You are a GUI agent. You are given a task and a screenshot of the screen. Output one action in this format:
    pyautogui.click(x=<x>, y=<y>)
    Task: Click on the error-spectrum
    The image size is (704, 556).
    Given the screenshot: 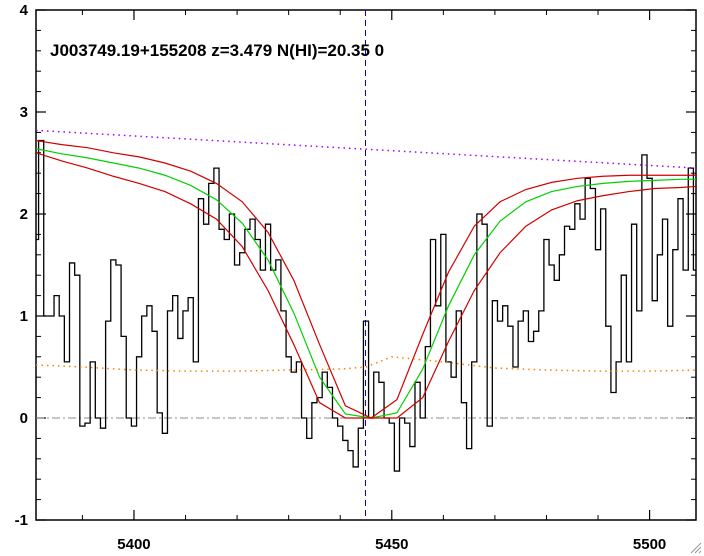 What is the action you would take?
    pyautogui.click(x=366, y=364)
    